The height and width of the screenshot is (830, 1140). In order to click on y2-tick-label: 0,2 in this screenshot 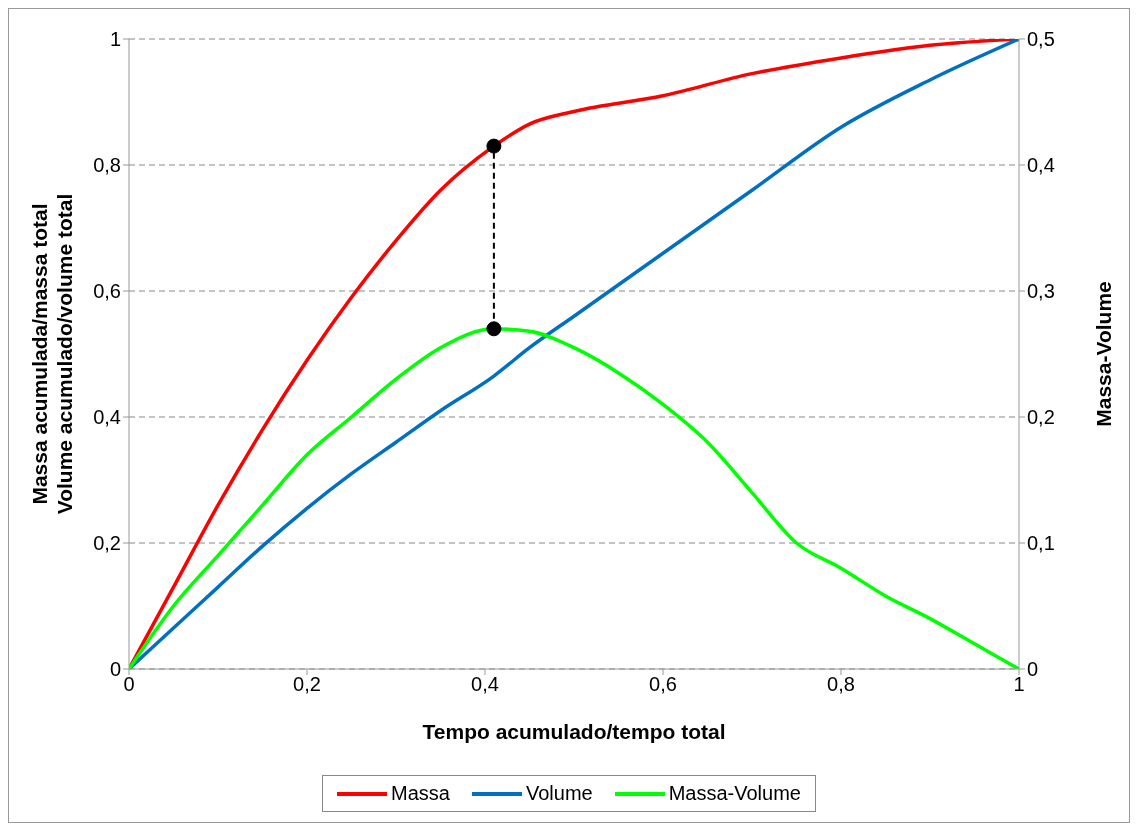, I will do `click(1041, 417)`.